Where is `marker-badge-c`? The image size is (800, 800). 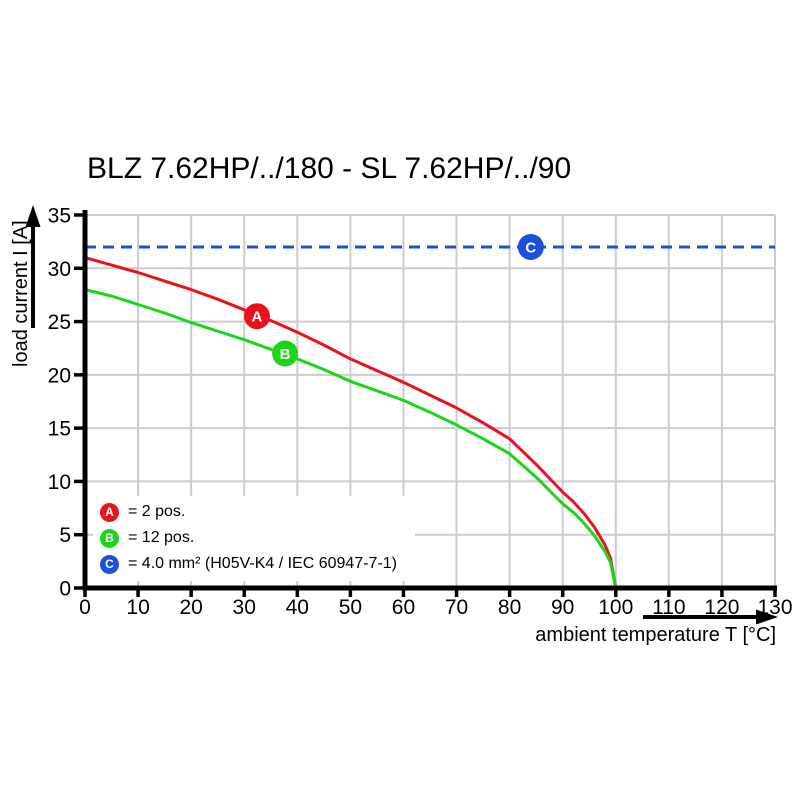
marker-badge-c is located at coordinates (530, 246).